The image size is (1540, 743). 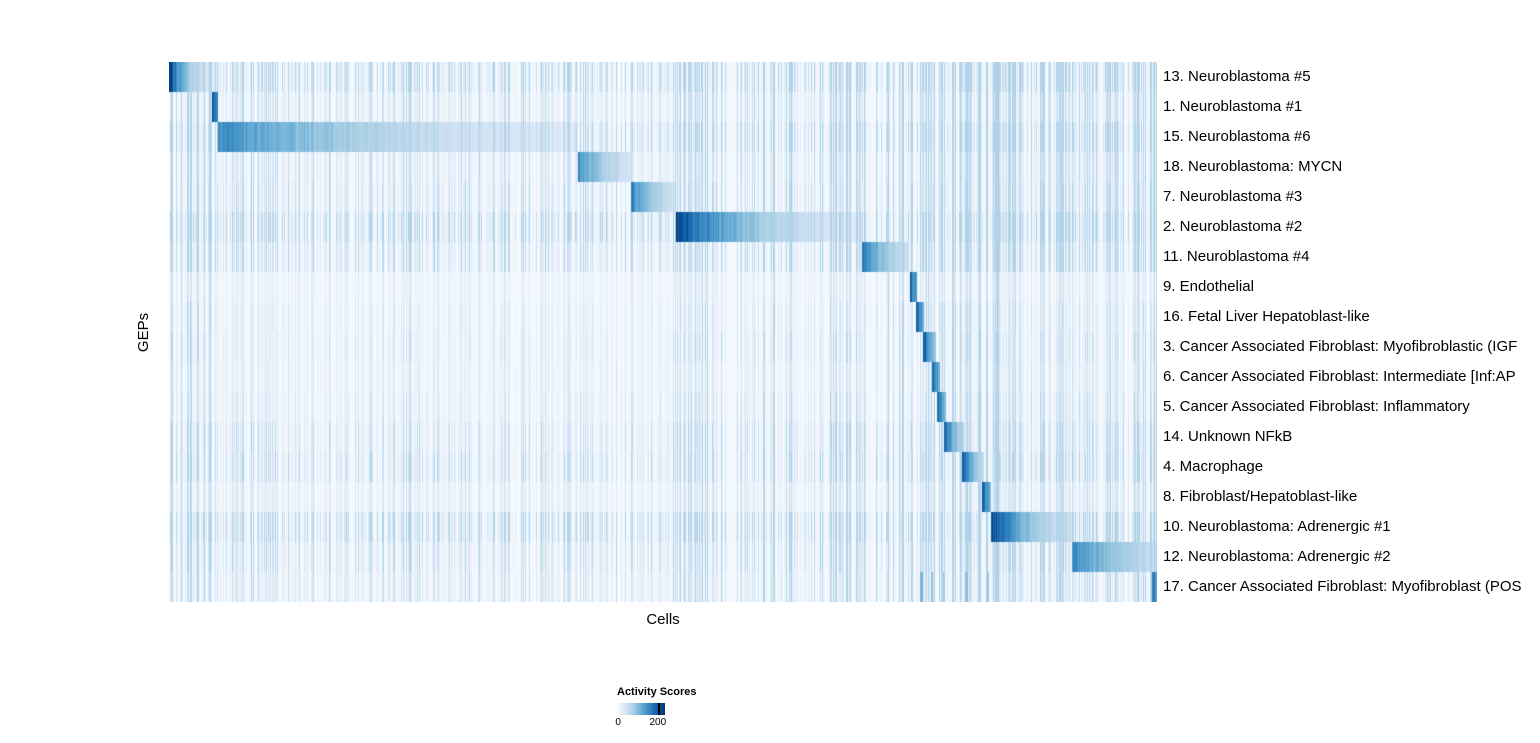 What do you see at coordinates (663, 619) in the screenshot?
I see `x-axis-label: Cells` at bounding box center [663, 619].